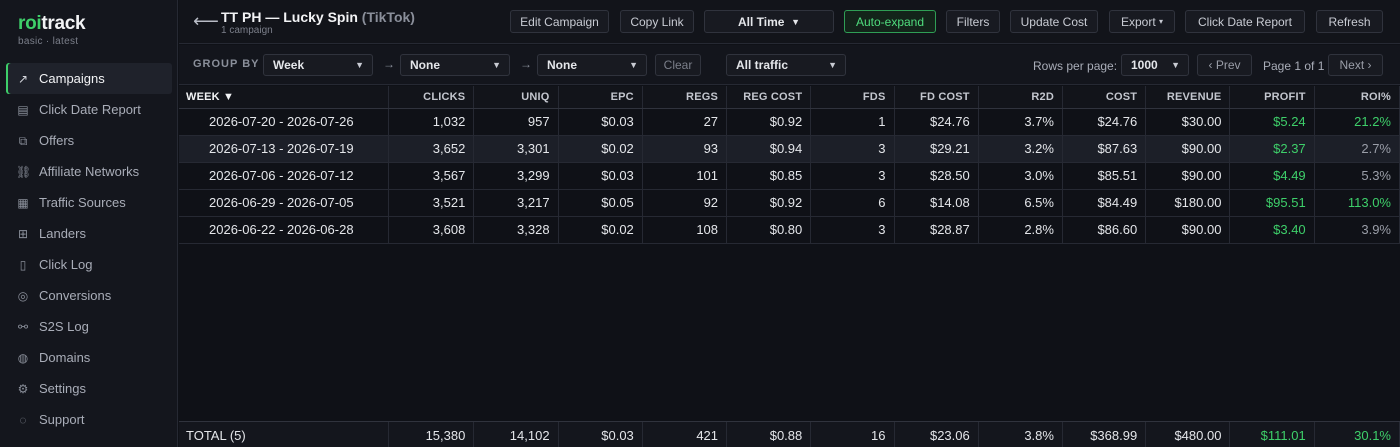 Image resolution: width=1400 pixels, height=447 pixels. What do you see at coordinates (936, 176) in the screenshot?
I see `cell-fd-cost: $28.50` at bounding box center [936, 176].